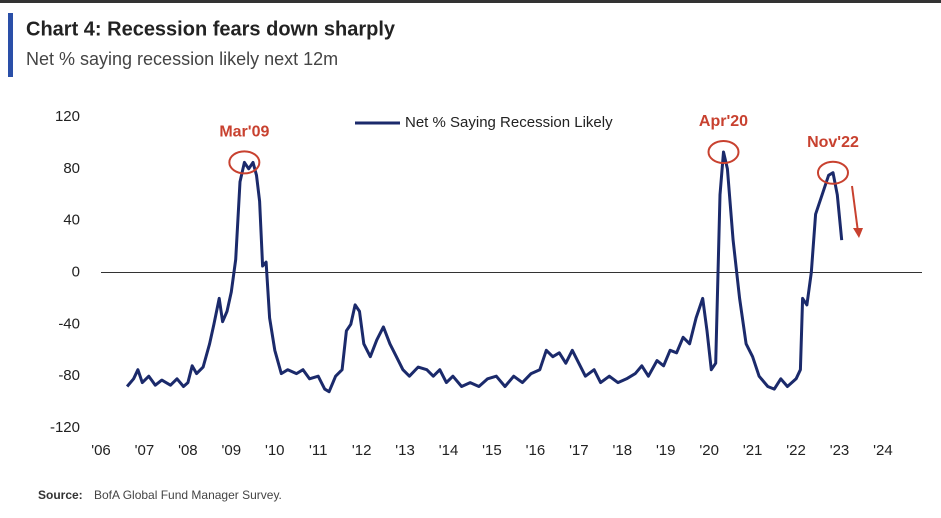 The width and height of the screenshot is (941, 518). Describe the element at coordinates (10, 45) in the screenshot. I see `title-bar` at that location.